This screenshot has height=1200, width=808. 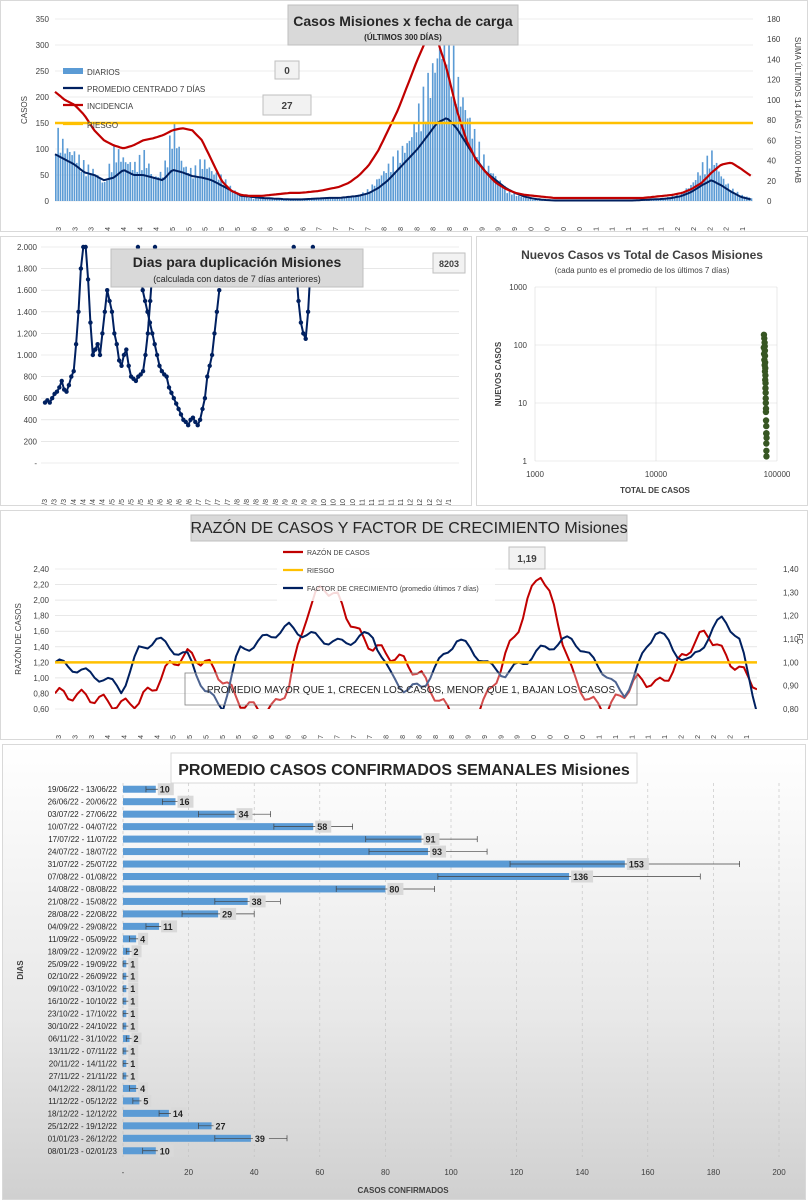 What do you see at coordinates (319, 1172) in the screenshot?
I see `x-tick-label: 60` at bounding box center [319, 1172].